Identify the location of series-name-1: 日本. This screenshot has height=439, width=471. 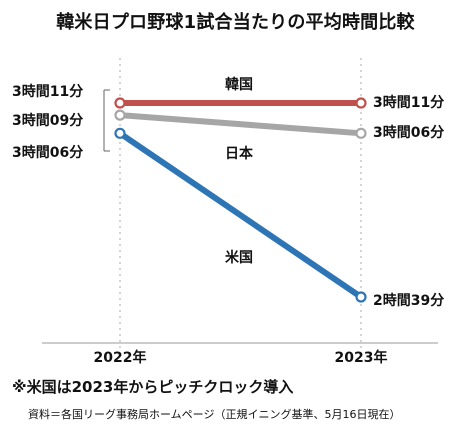
(239, 153).